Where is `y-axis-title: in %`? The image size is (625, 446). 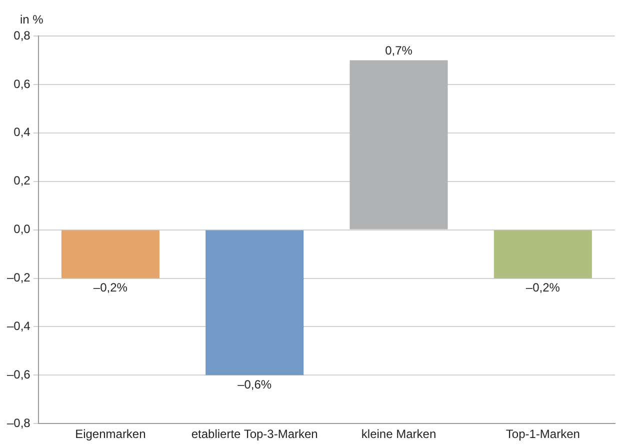
y-axis-title: in % is located at coordinates (32, 19).